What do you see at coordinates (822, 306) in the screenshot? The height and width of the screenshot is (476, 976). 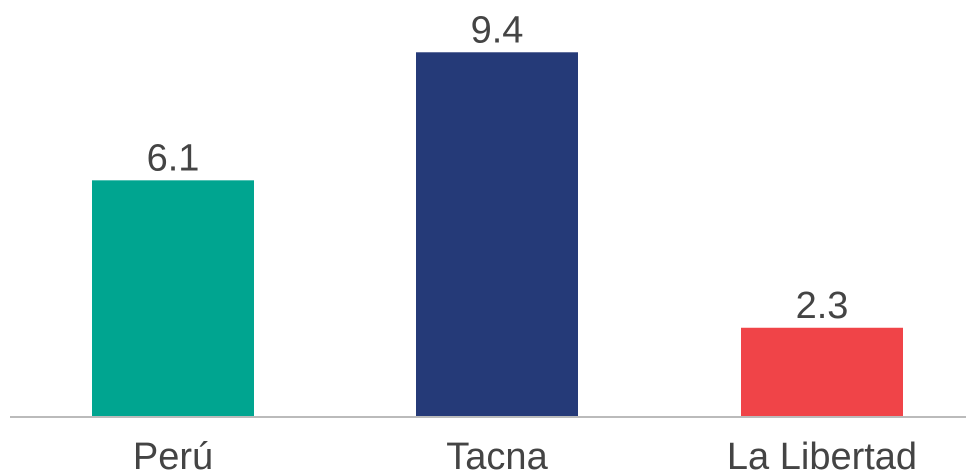 I see `value-label-la-libertad: 2.3` at bounding box center [822, 306].